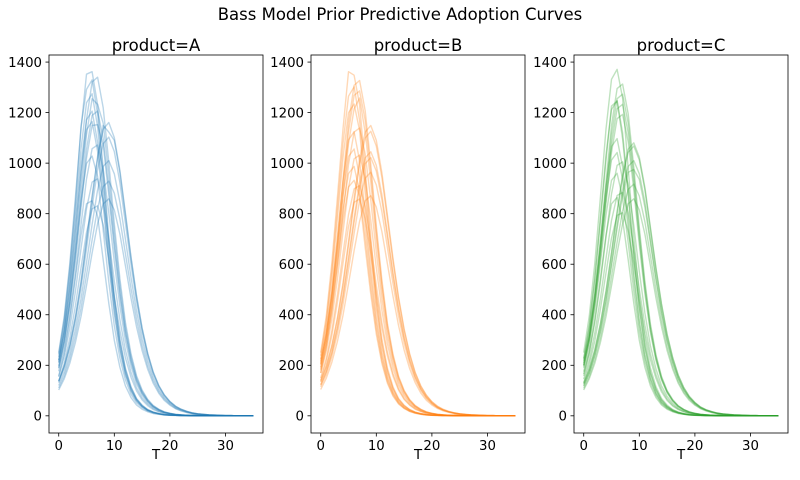 This screenshot has width=800, height=480. Describe the element at coordinates (681, 455) in the screenshot. I see `x-axis-label-c: T` at that location.